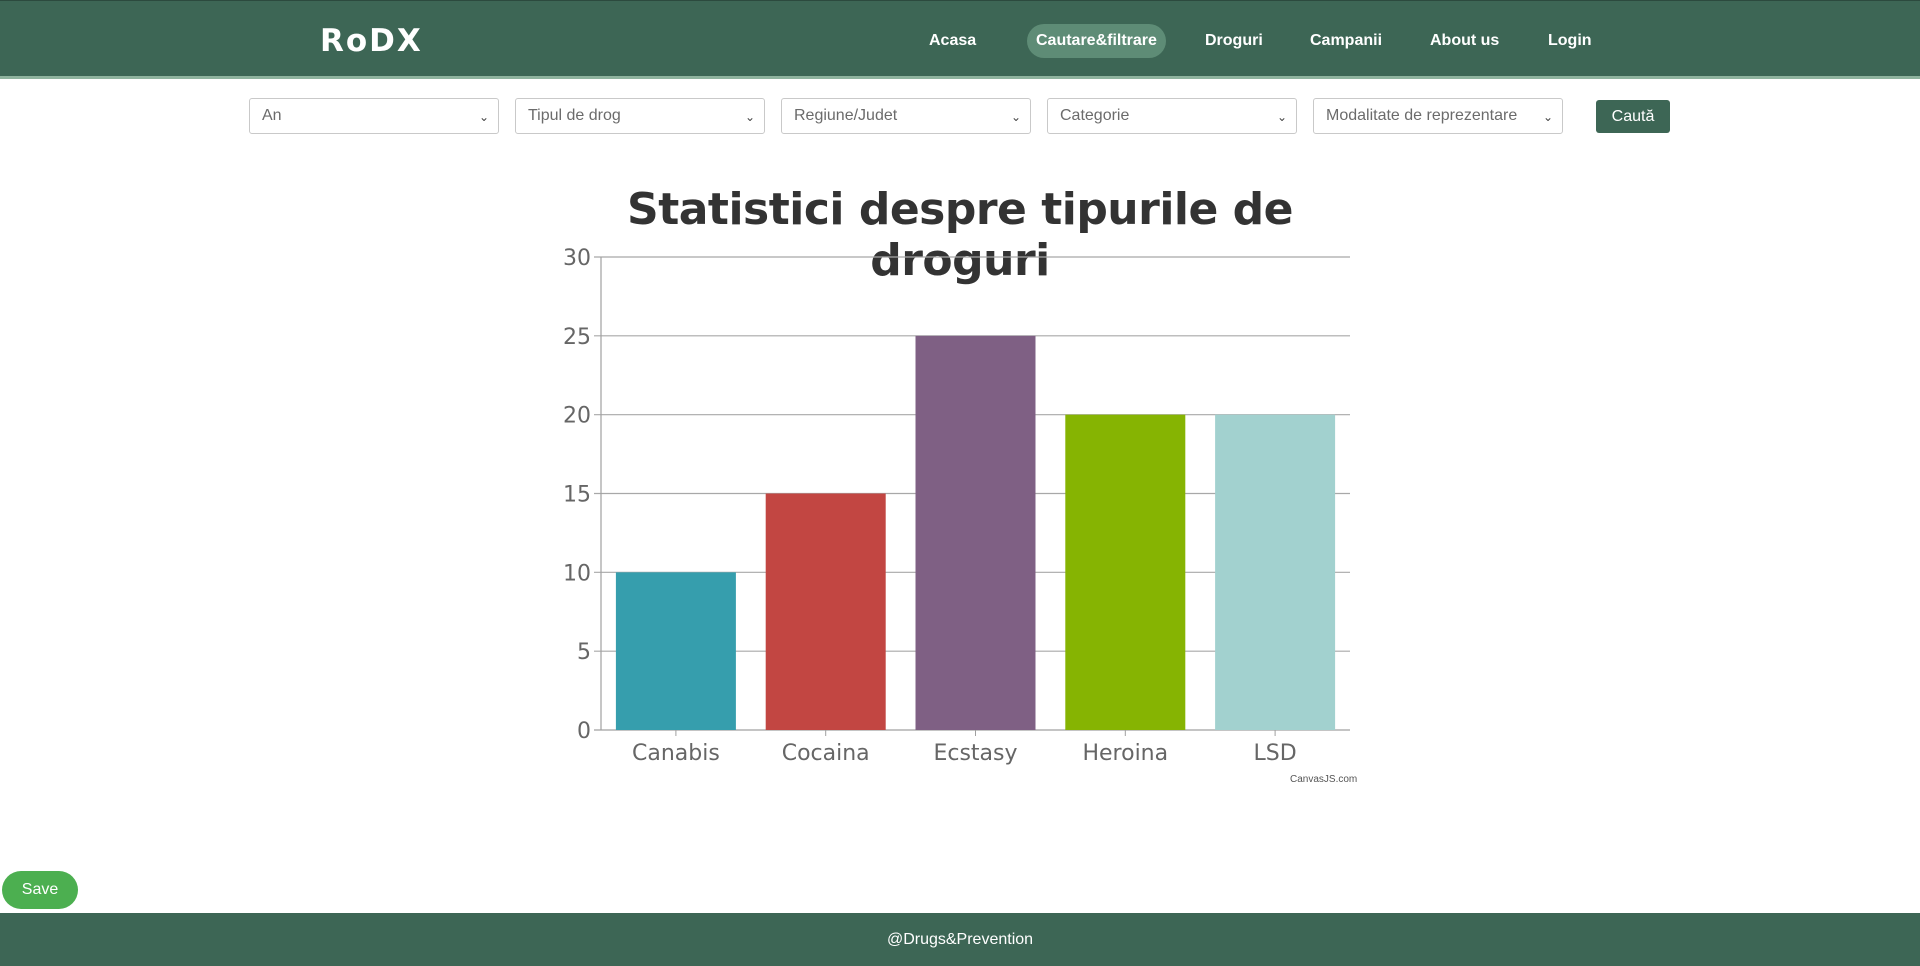 The width and height of the screenshot is (1920, 966). Describe the element at coordinates (584, 731) in the screenshot. I see `y-tick-label: 0` at that location.